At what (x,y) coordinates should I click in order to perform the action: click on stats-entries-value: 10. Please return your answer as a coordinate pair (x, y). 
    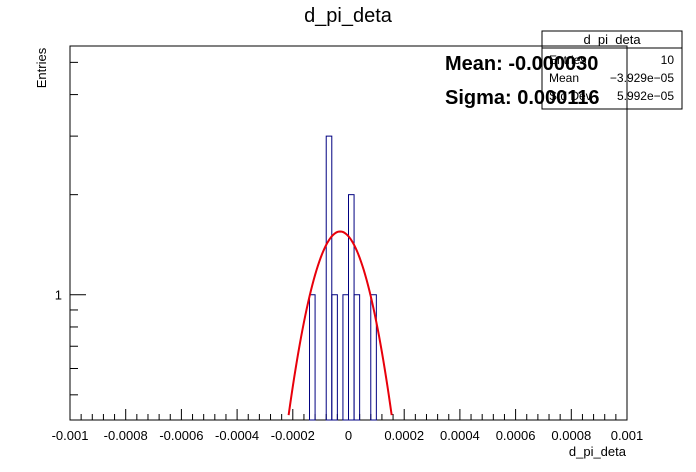
    Looking at the image, I should click on (668, 60).